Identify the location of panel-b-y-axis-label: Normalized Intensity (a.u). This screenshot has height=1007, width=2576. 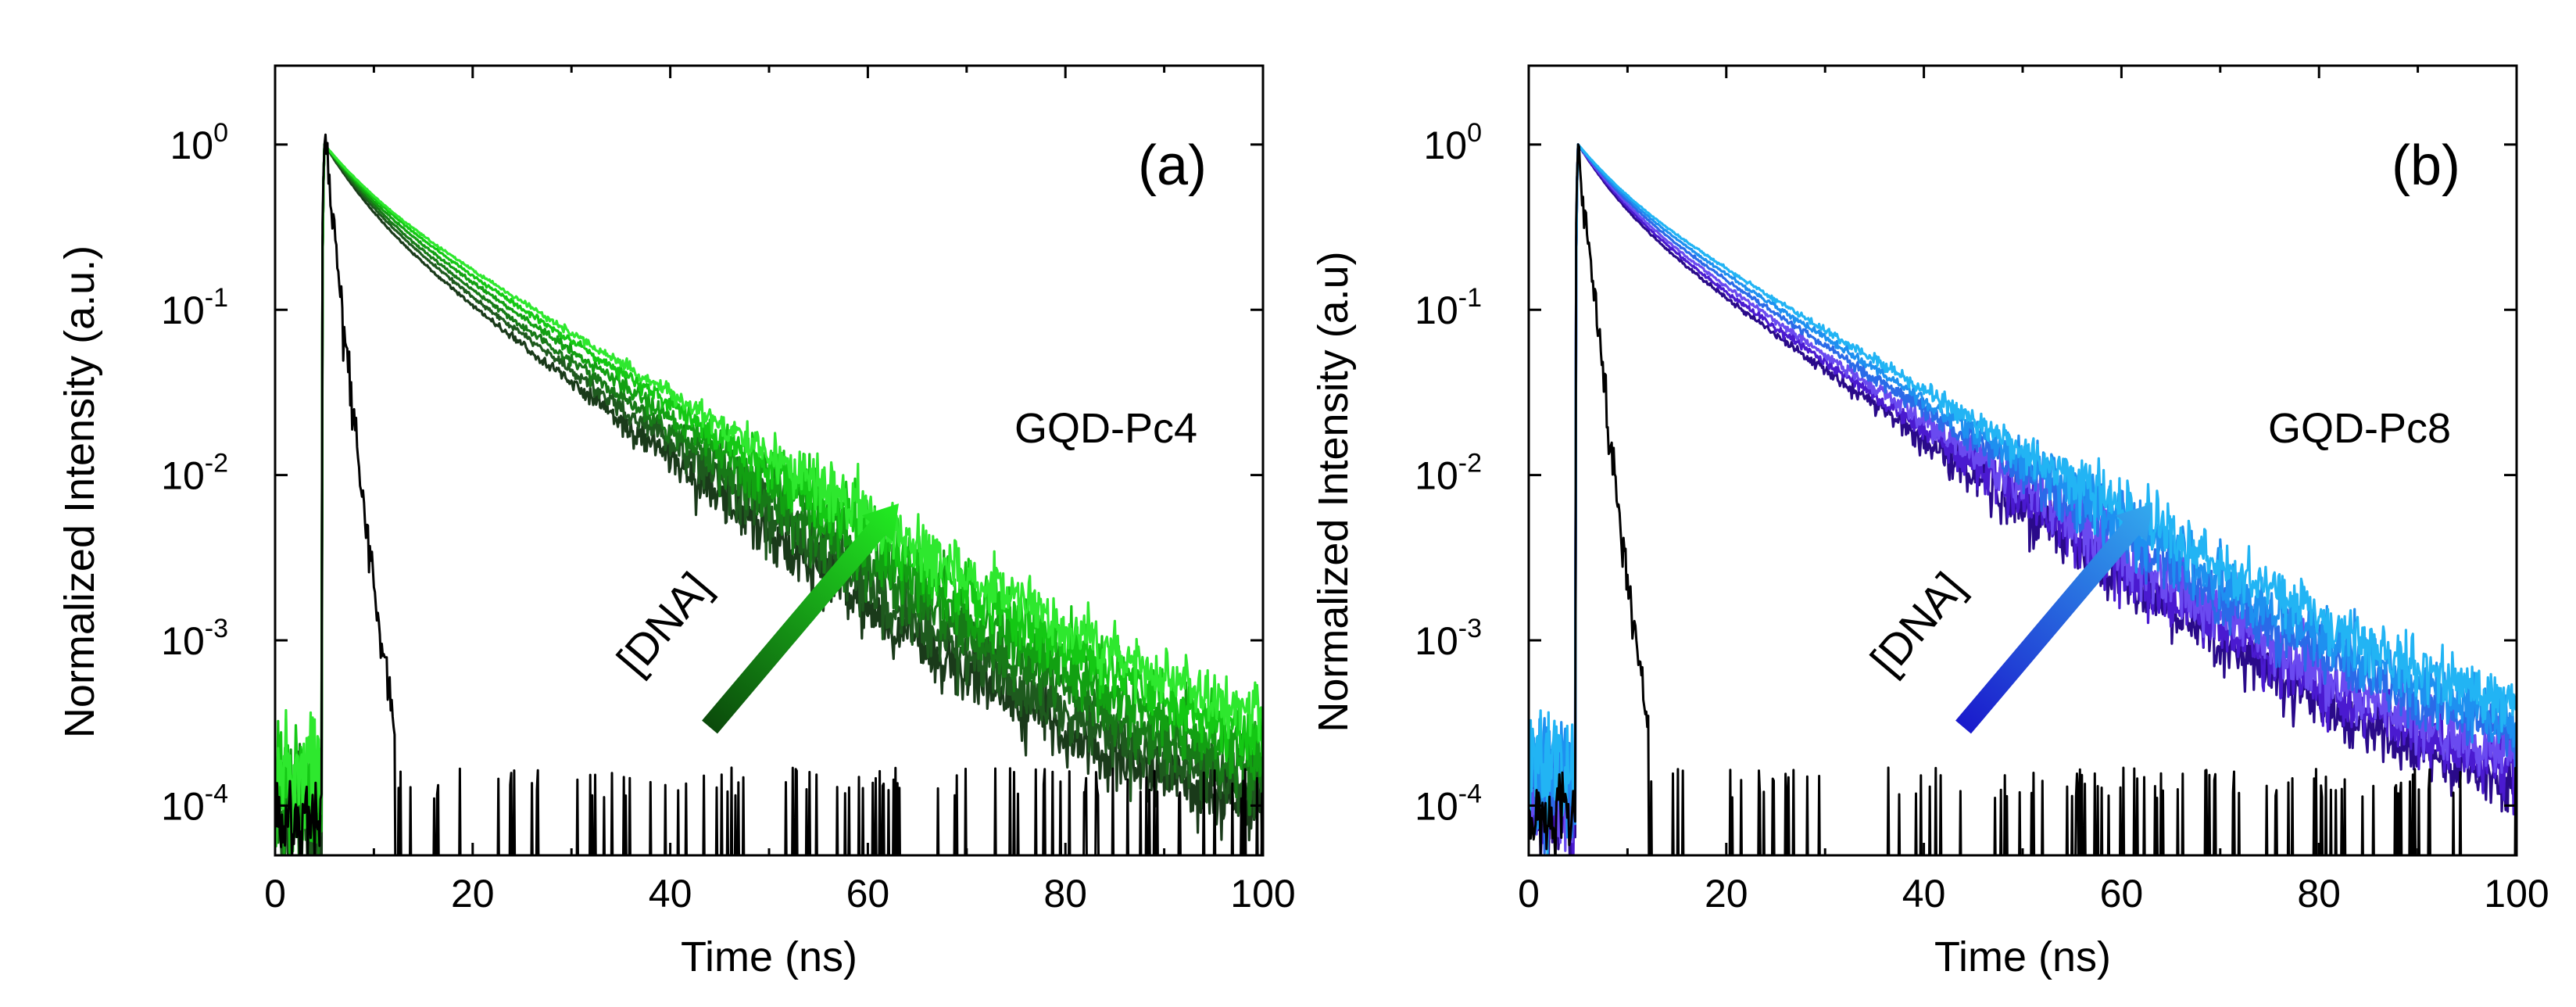
(1333, 491).